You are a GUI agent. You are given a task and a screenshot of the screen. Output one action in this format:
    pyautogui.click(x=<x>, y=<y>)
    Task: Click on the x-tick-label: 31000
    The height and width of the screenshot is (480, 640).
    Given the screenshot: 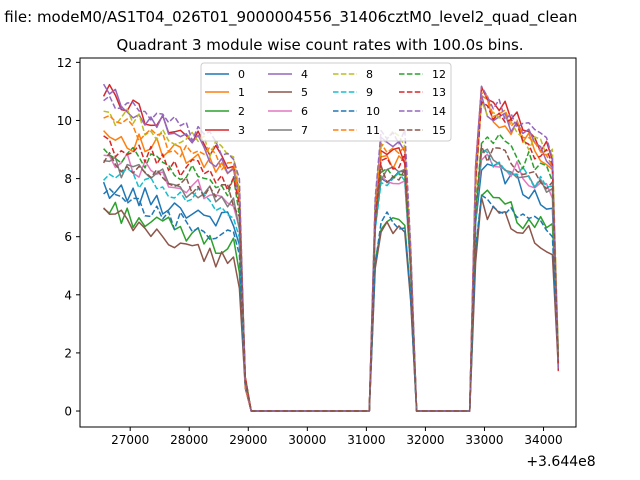 What is the action you would take?
    pyautogui.click(x=366, y=440)
    